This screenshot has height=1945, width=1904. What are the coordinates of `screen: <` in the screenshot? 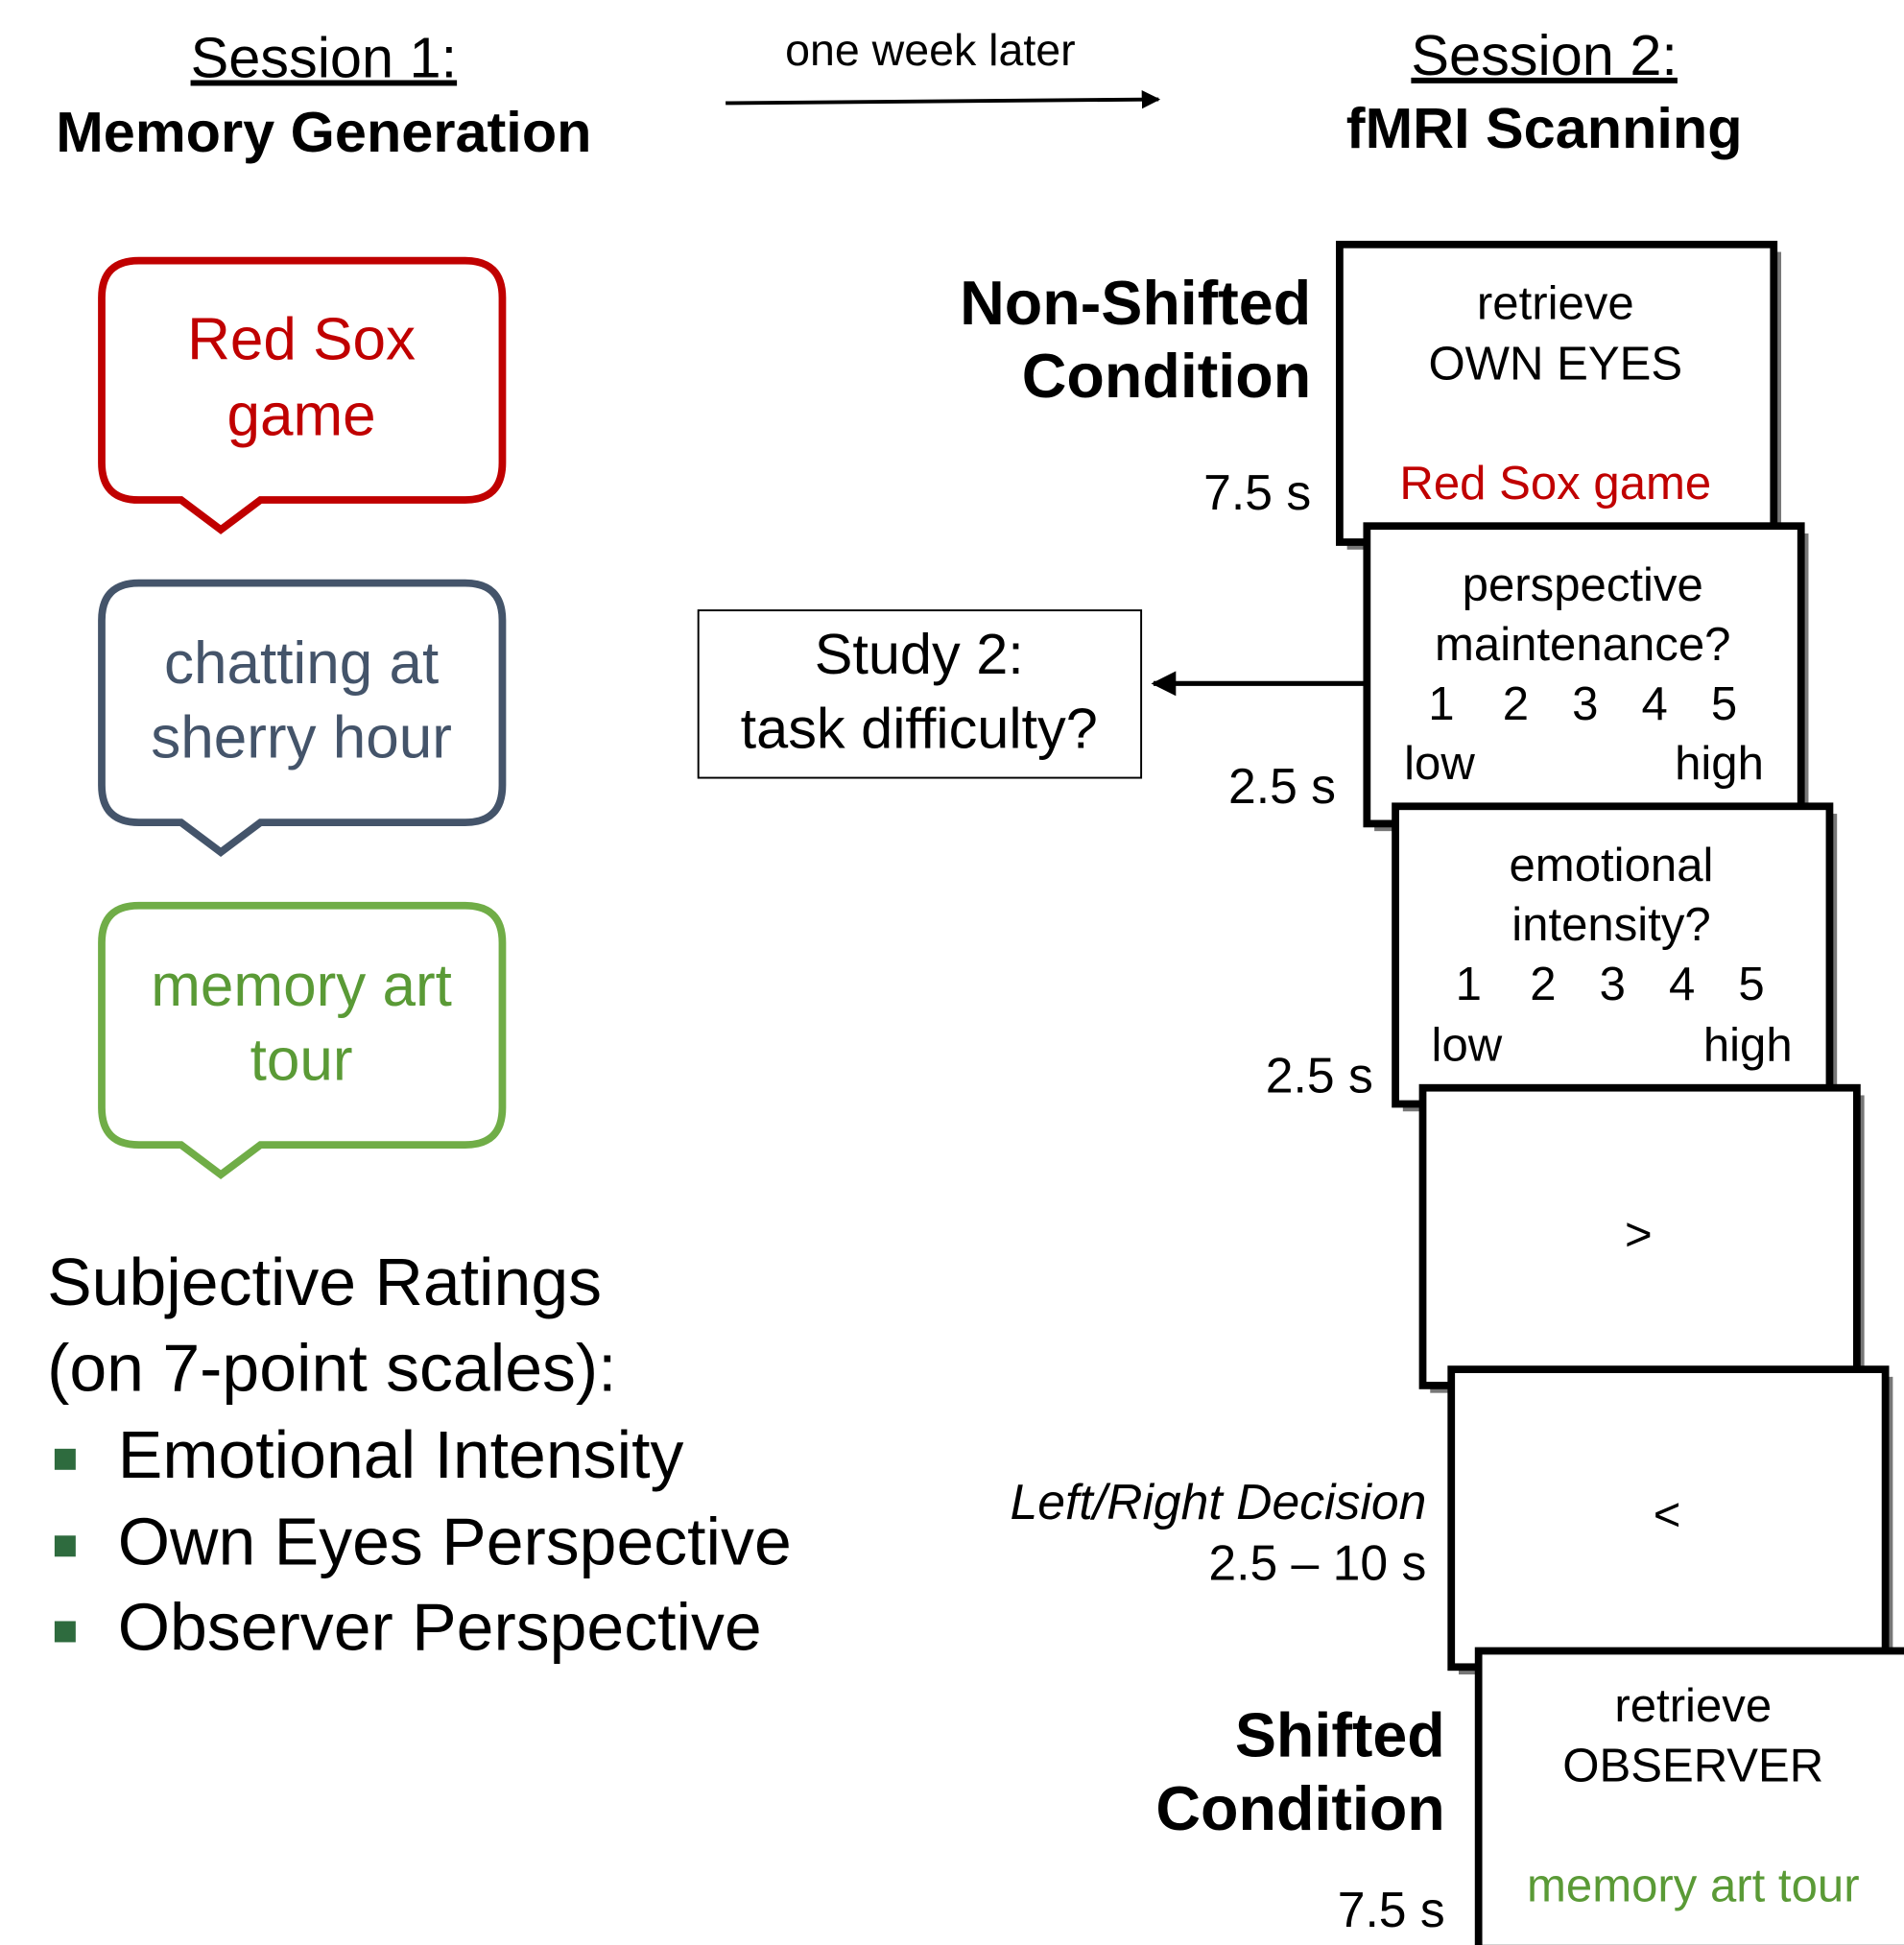 It's located at (1670, 1520).